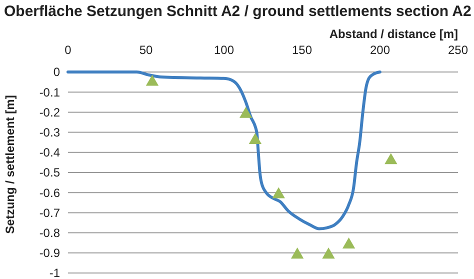 This screenshot has height=279, width=474. Describe the element at coordinates (380, 50) in the screenshot. I see `x-tick-label: 200` at that location.